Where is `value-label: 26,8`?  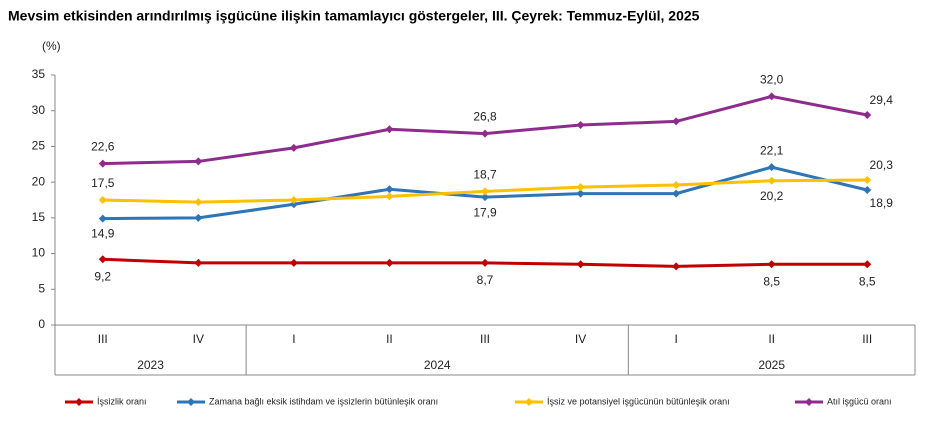 value-label: 26,8 is located at coordinates (485, 117).